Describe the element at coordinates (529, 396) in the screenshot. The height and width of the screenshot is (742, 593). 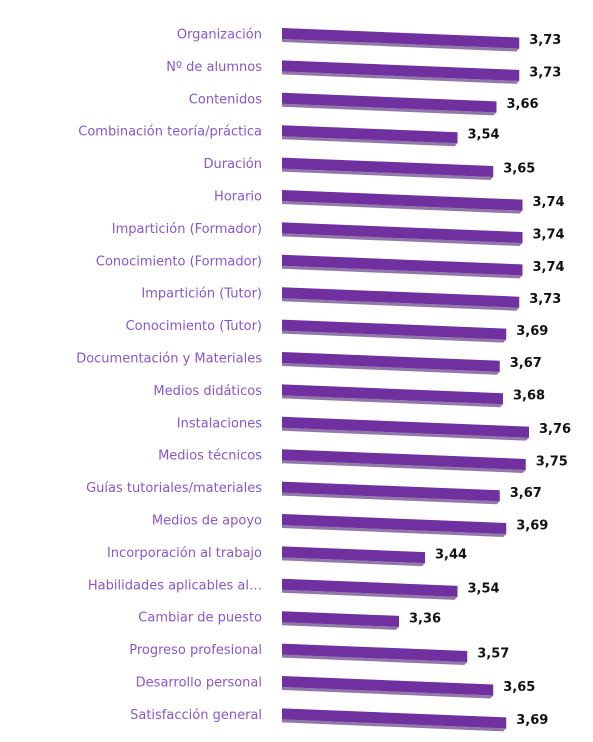
I see `value-label: 3,68` at that location.